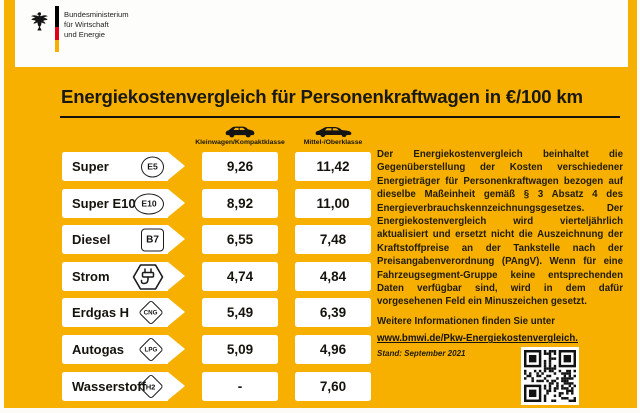 The image size is (640, 413). I want to click on value-cell: -, so click(240, 386).